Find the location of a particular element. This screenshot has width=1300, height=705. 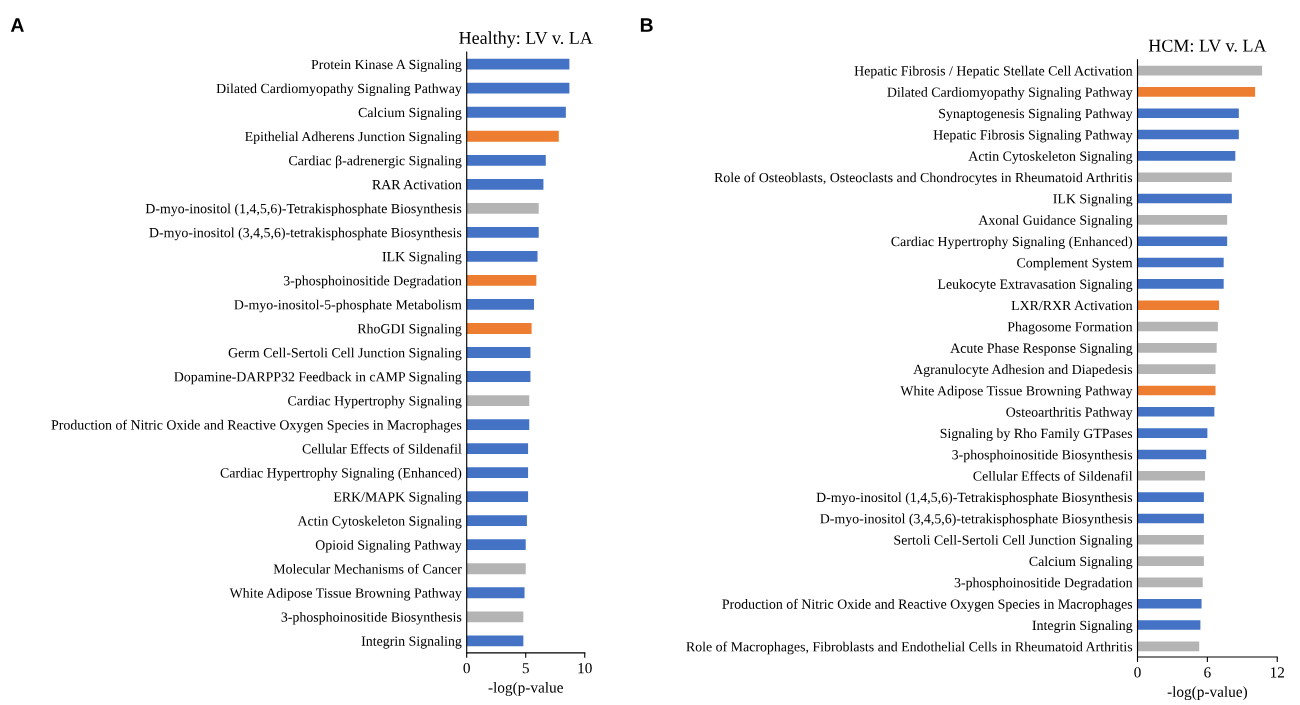

y-tick-label: Protein Kinase A Signaling is located at coordinates (386, 65).